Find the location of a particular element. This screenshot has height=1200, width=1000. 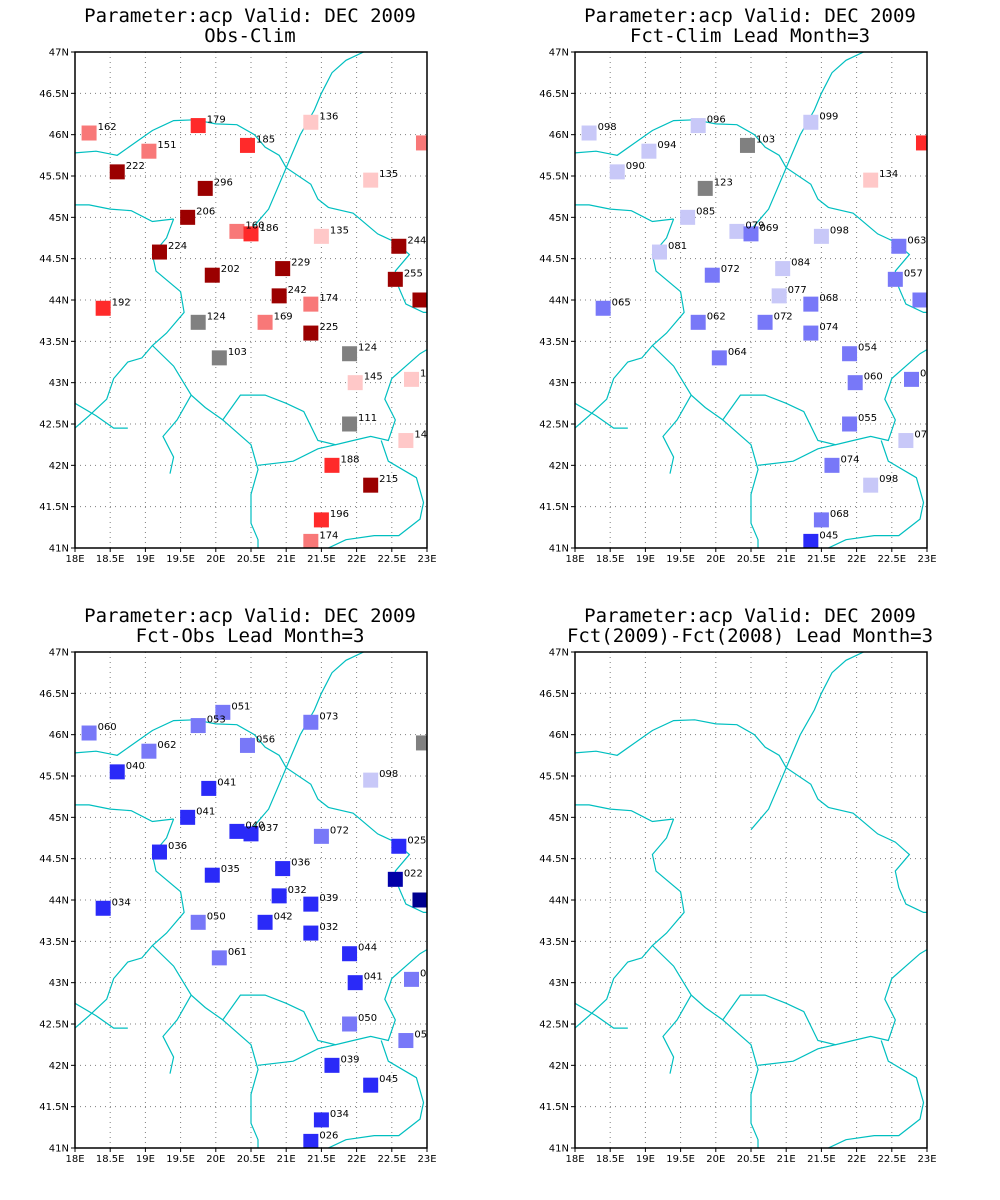

station-label: 124 is located at coordinates (216, 316).